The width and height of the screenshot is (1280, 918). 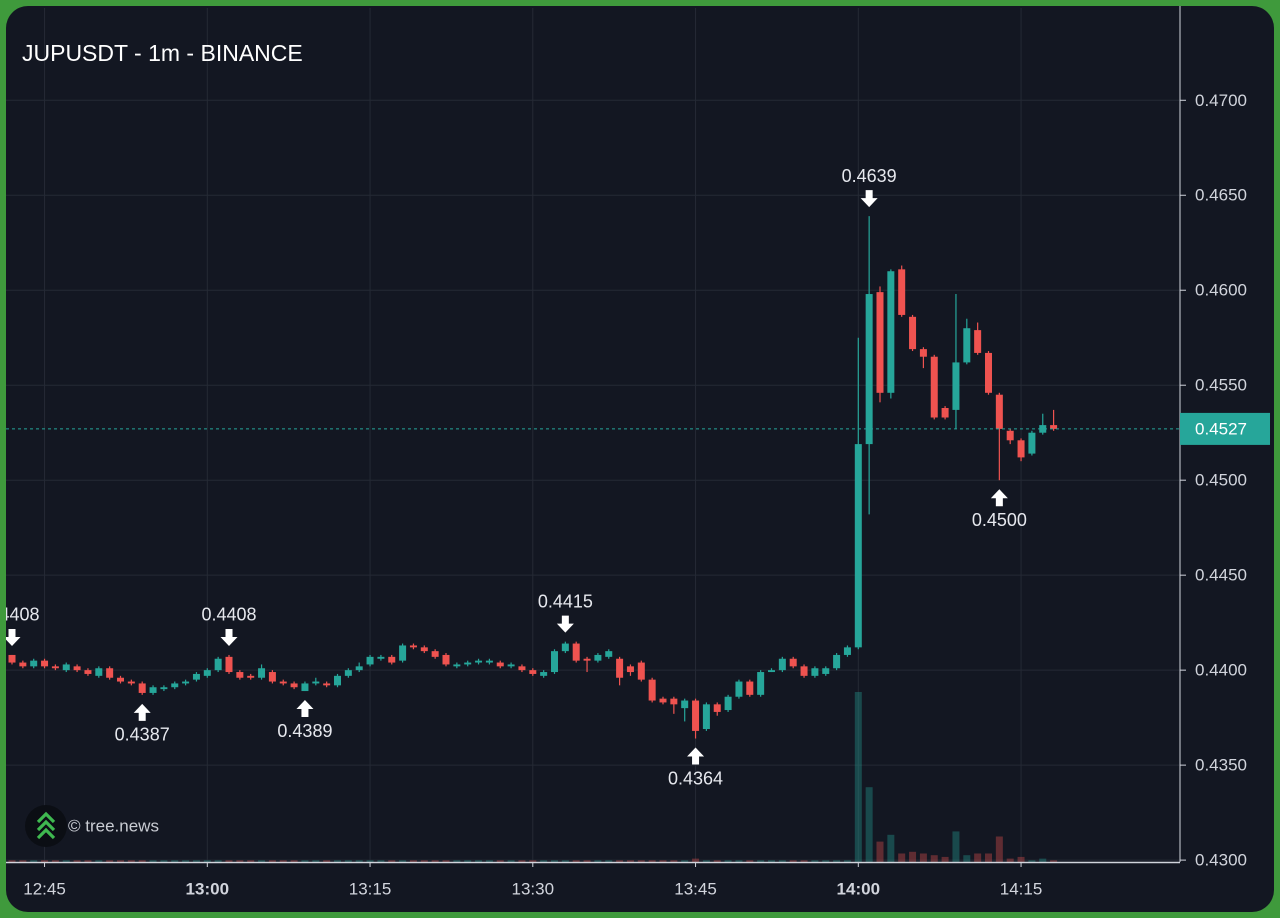 I want to click on y-tick-label: 0.4500, so click(x=1221, y=480).